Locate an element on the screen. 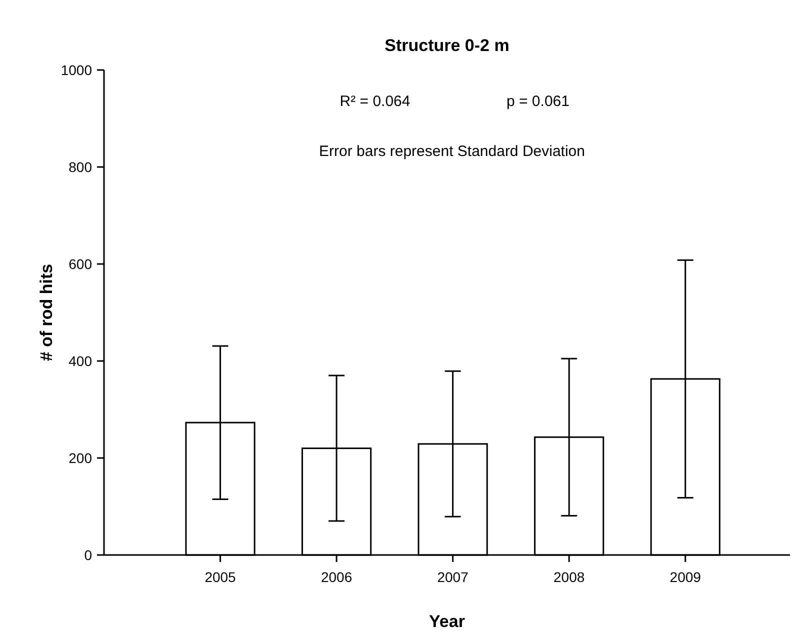  y-axis-title: # of rod hits is located at coordinates (46, 313).